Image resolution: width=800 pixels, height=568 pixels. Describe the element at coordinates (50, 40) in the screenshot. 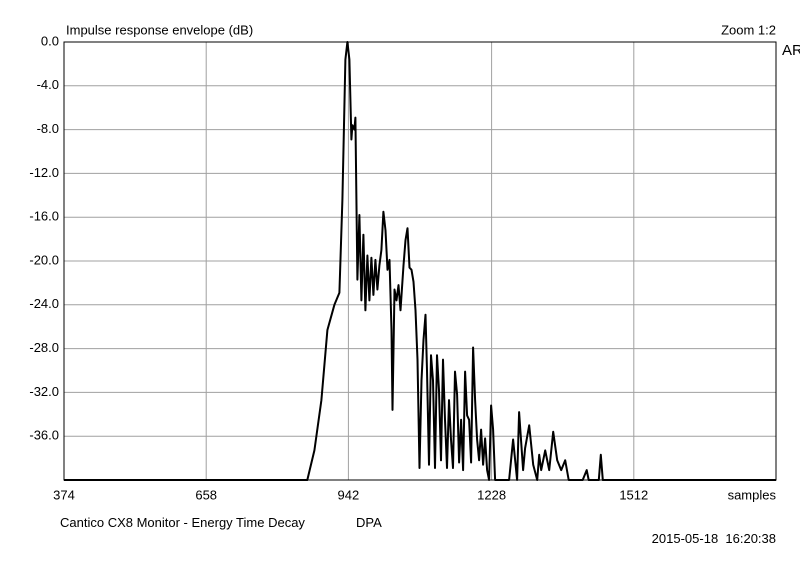

I see `y-tick-label: 0.0` at that location.